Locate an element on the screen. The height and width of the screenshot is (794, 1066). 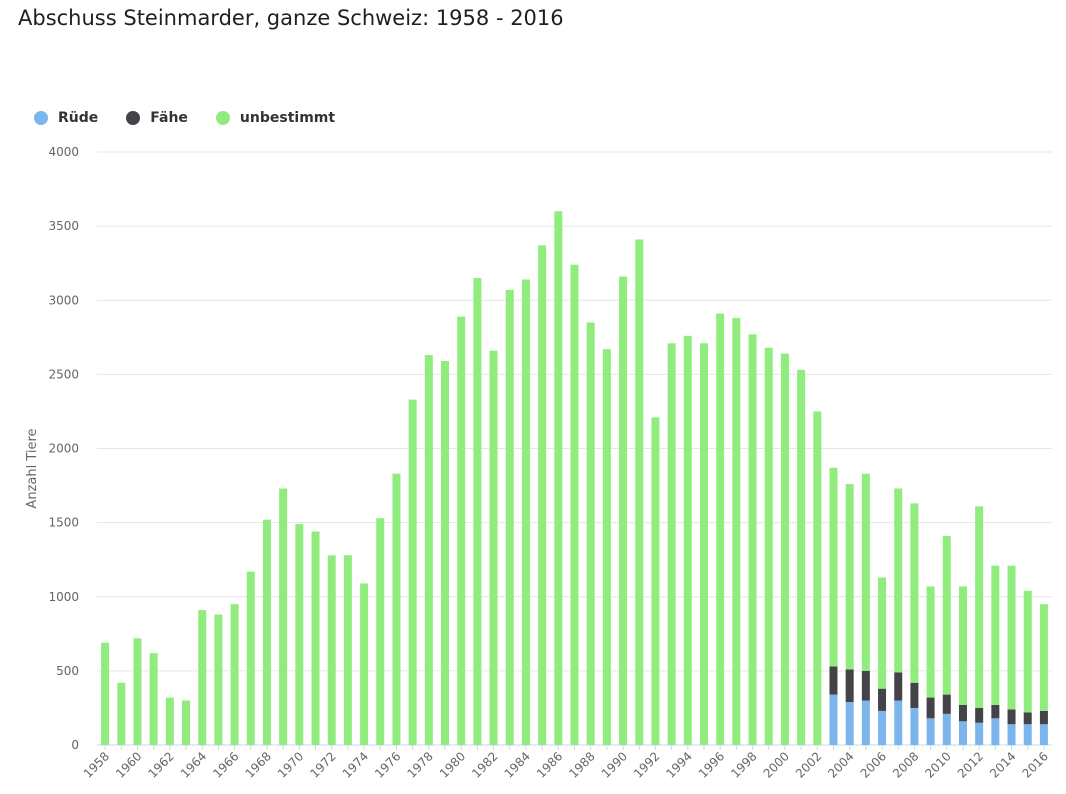
bar-unbestimmt-1975 is located at coordinates (380, 631).